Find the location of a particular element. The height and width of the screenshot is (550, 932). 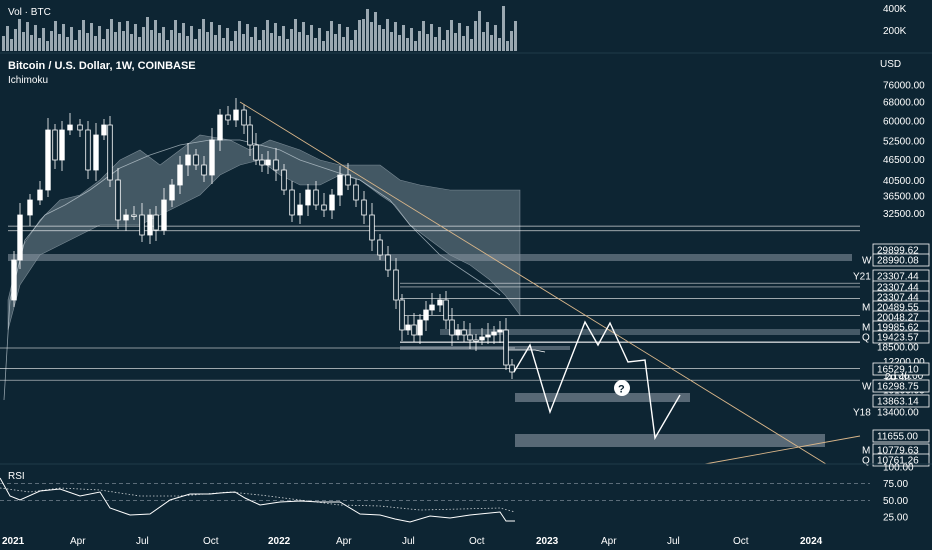

level-value: 11655.00 is located at coordinates (897, 437).